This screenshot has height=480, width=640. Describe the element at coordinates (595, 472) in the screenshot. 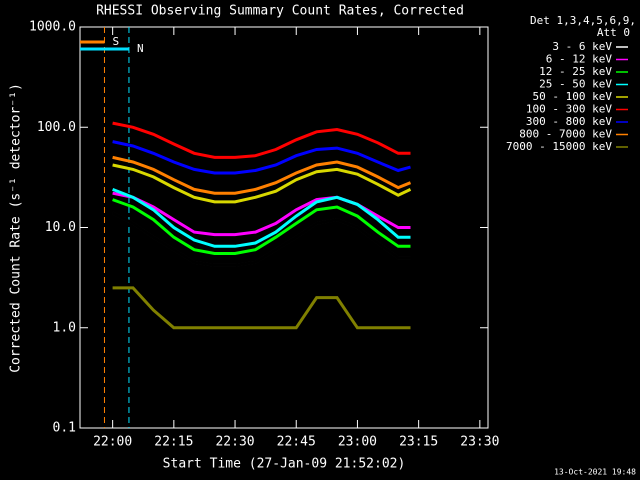

I see `footer: 13-Oct-2021 19:48` at that location.